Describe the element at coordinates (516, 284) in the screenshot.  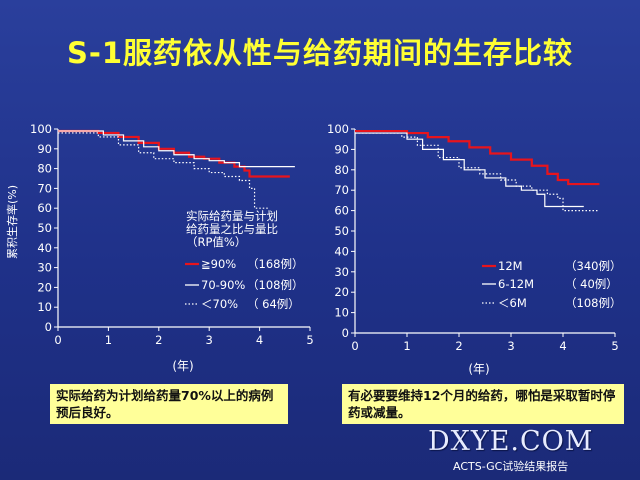
I see `legend-label: 6-12M` at that location.